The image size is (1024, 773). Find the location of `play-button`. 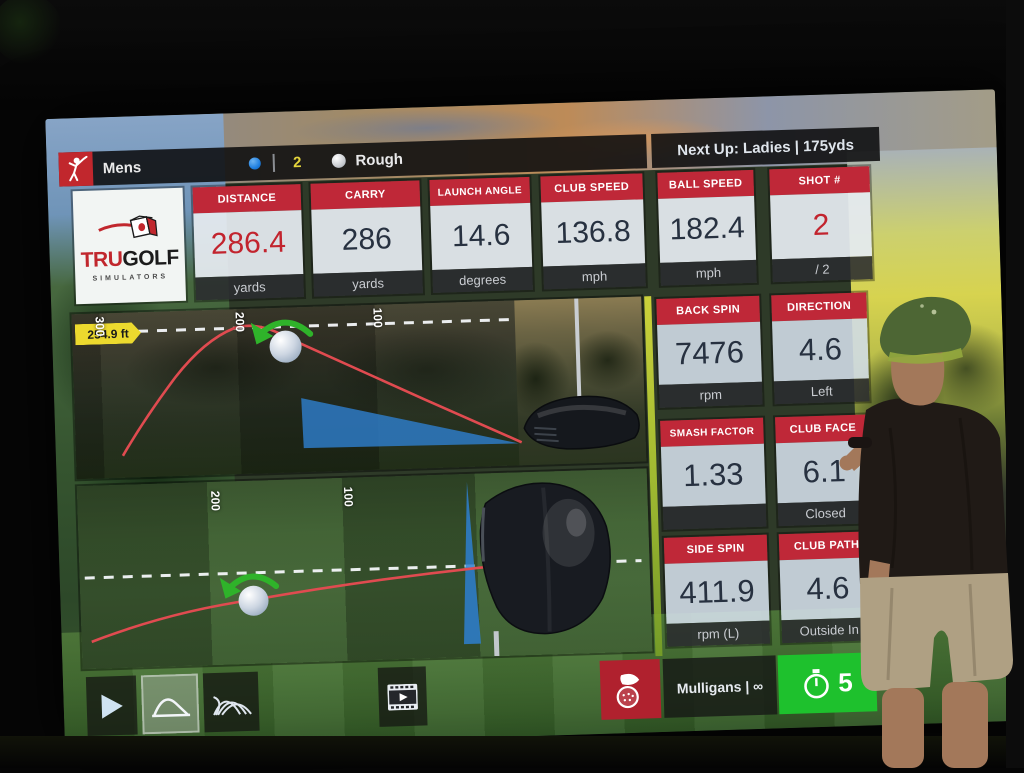

play-button is located at coordinates (112, 706).